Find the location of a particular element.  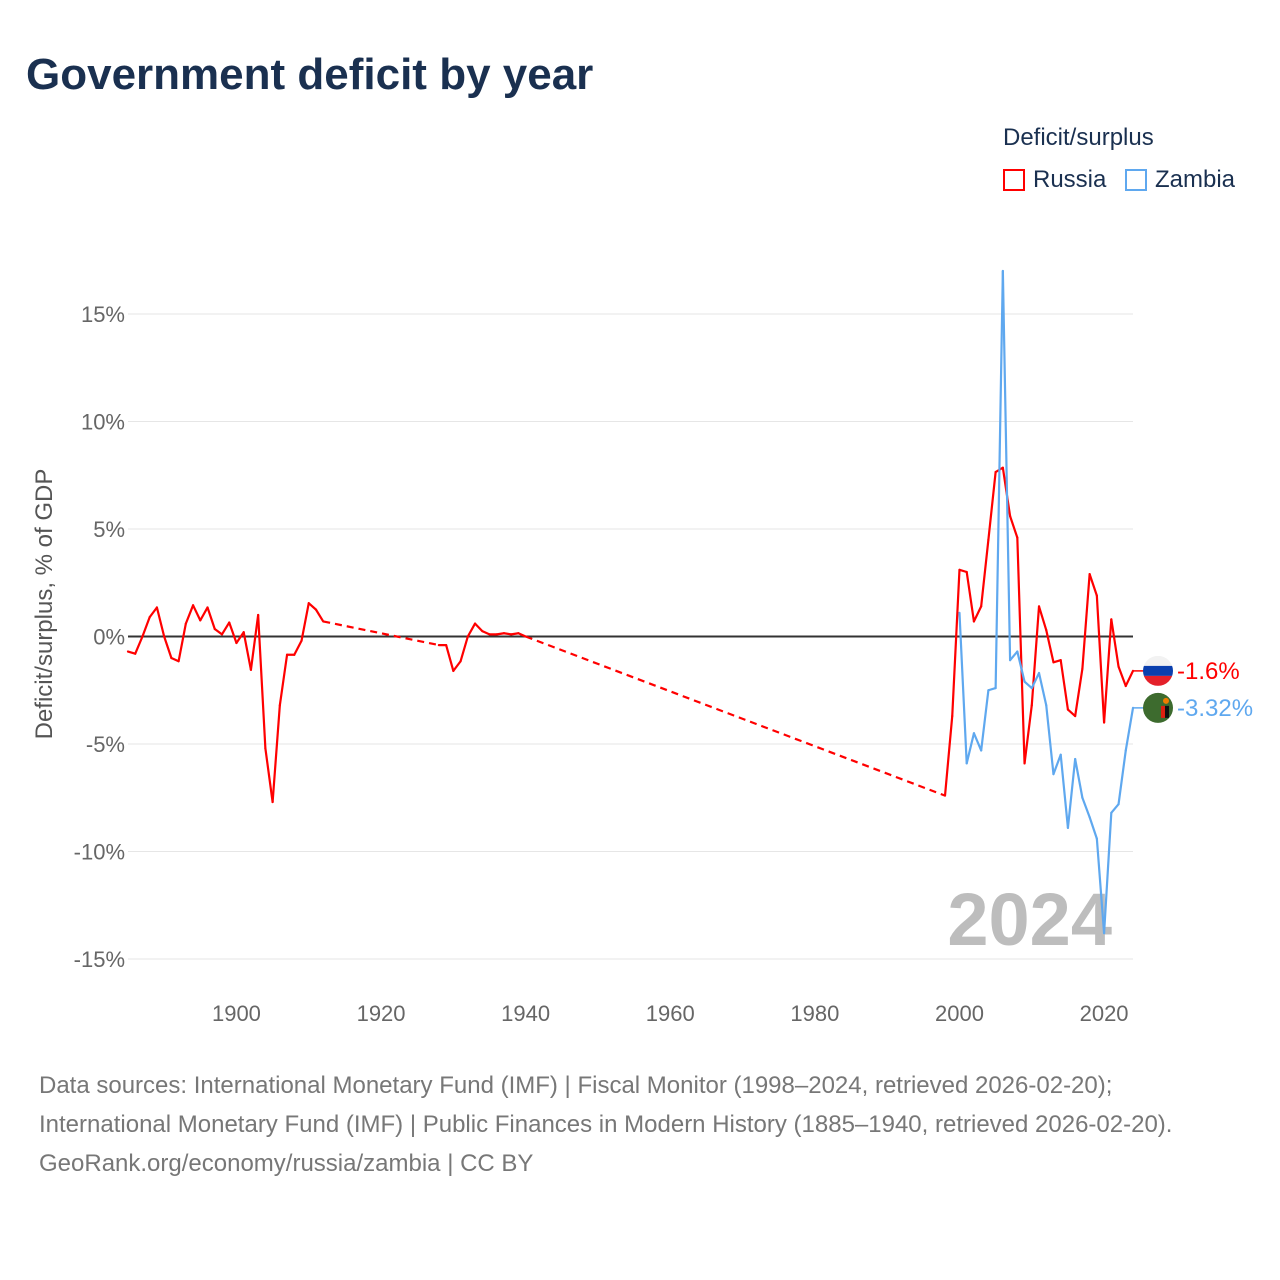

y-tick-label: -5% is located at coordinates (105, 744).